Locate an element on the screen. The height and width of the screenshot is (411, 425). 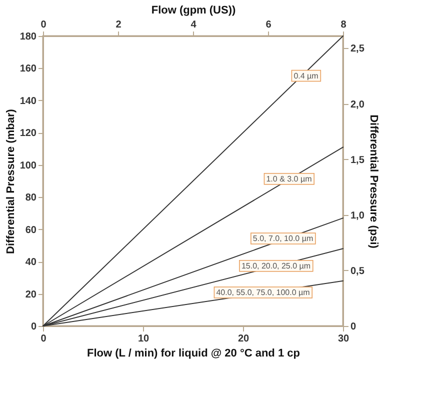
y-tick-label: 60 is located at coordinates (31, 230).